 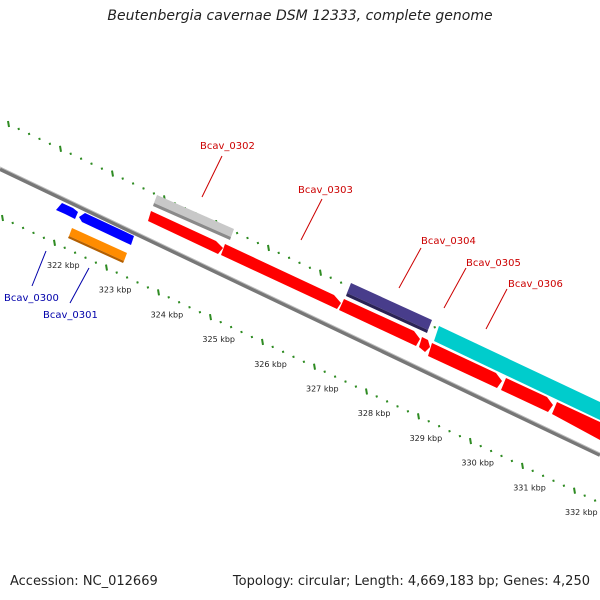 I want to click on scale-label: 329 kbp, so click(x=426, y=438).